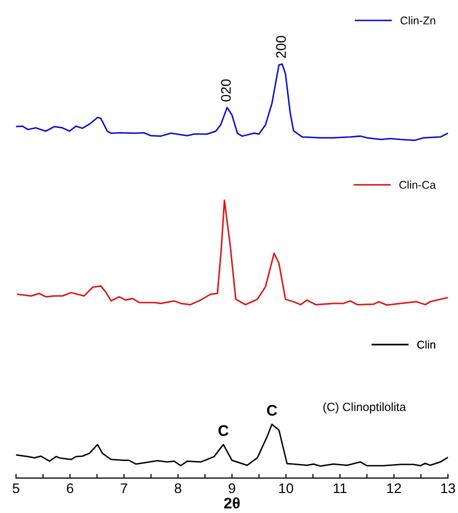  Describe the element at coordinates (232, 503) in the screenshot. I see `x-axis-title: 2θ` at that location.